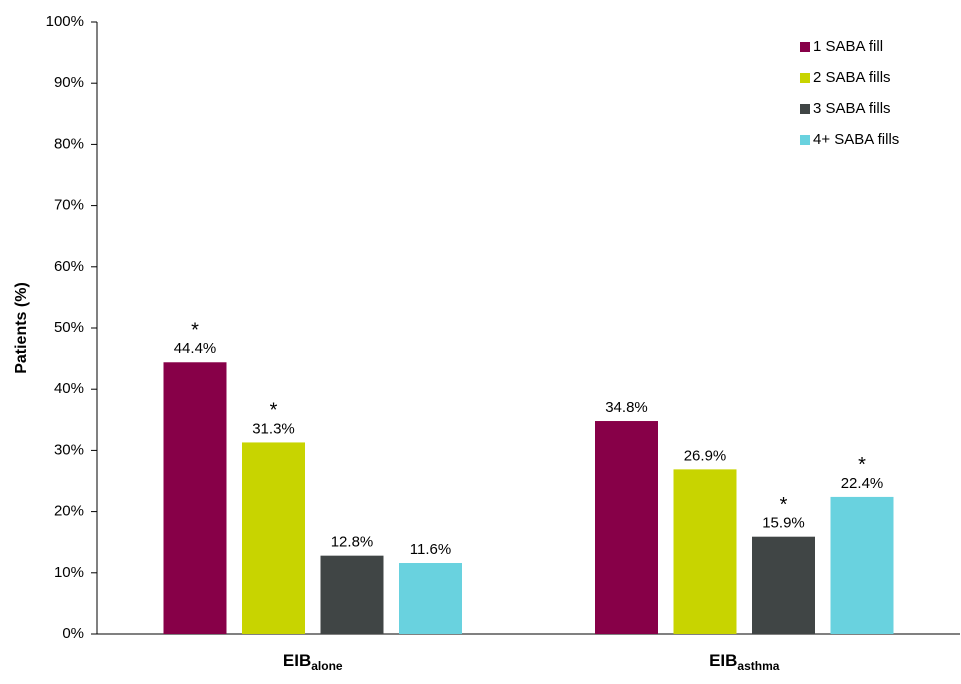 This screenshot has width=961, height=684. I want to click on category-subscript: asthma, so click(758, 666).